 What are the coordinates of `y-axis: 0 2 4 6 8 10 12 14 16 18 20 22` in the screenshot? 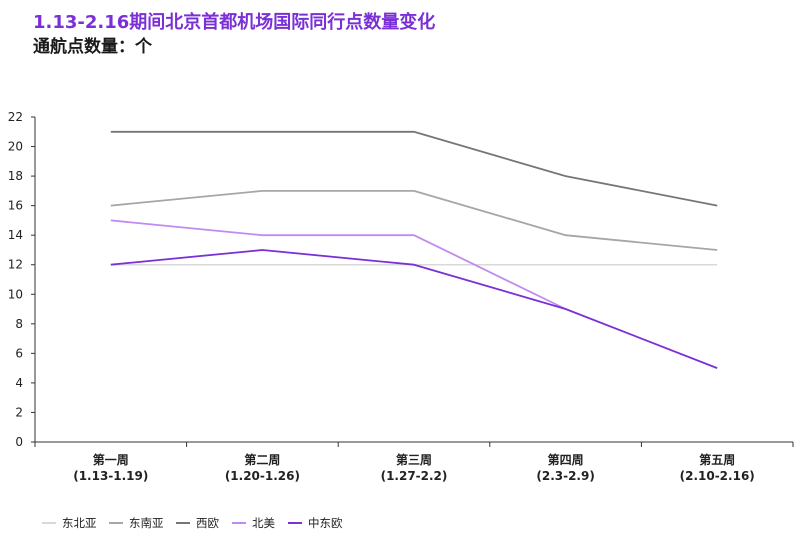 It's located at (22, 279).